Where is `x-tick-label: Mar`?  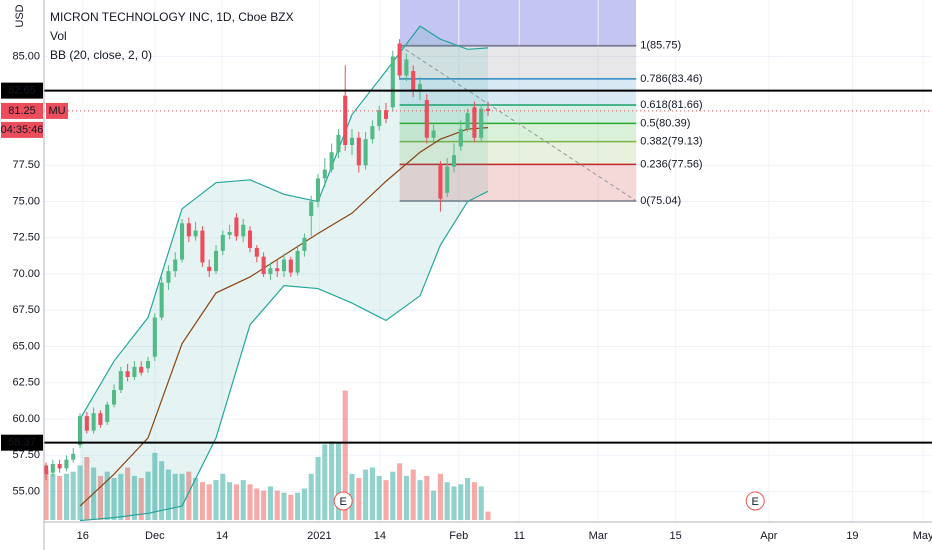 x-tick-label: Mar is located at coordinates (598, 536).